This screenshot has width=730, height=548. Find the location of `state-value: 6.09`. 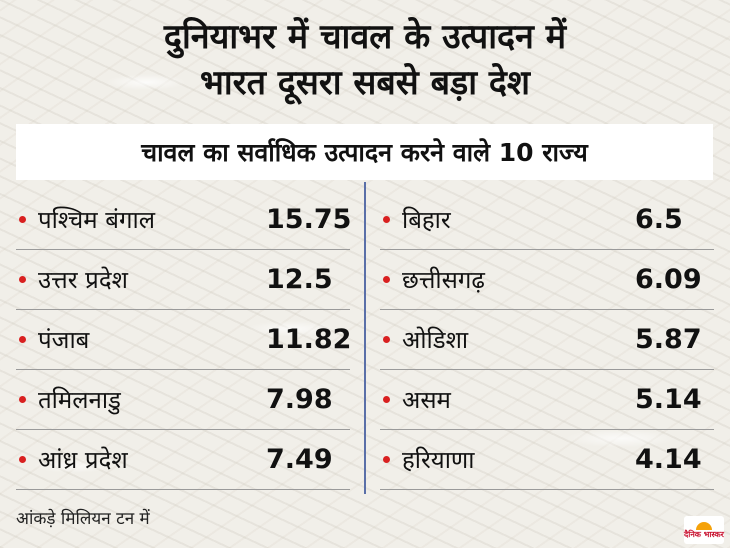

state-value: 6.09 is located at coordinates (668, 279).